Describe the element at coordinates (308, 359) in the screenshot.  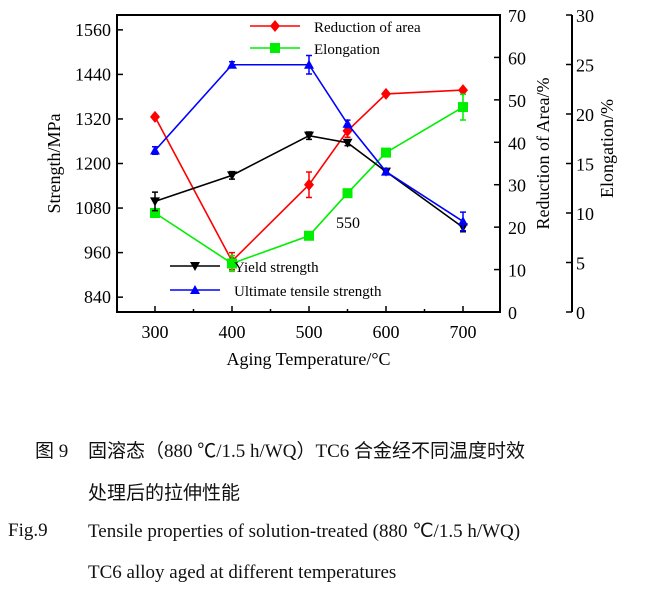
I see `x-axis-label: Aging Temperature/°C` at that location.